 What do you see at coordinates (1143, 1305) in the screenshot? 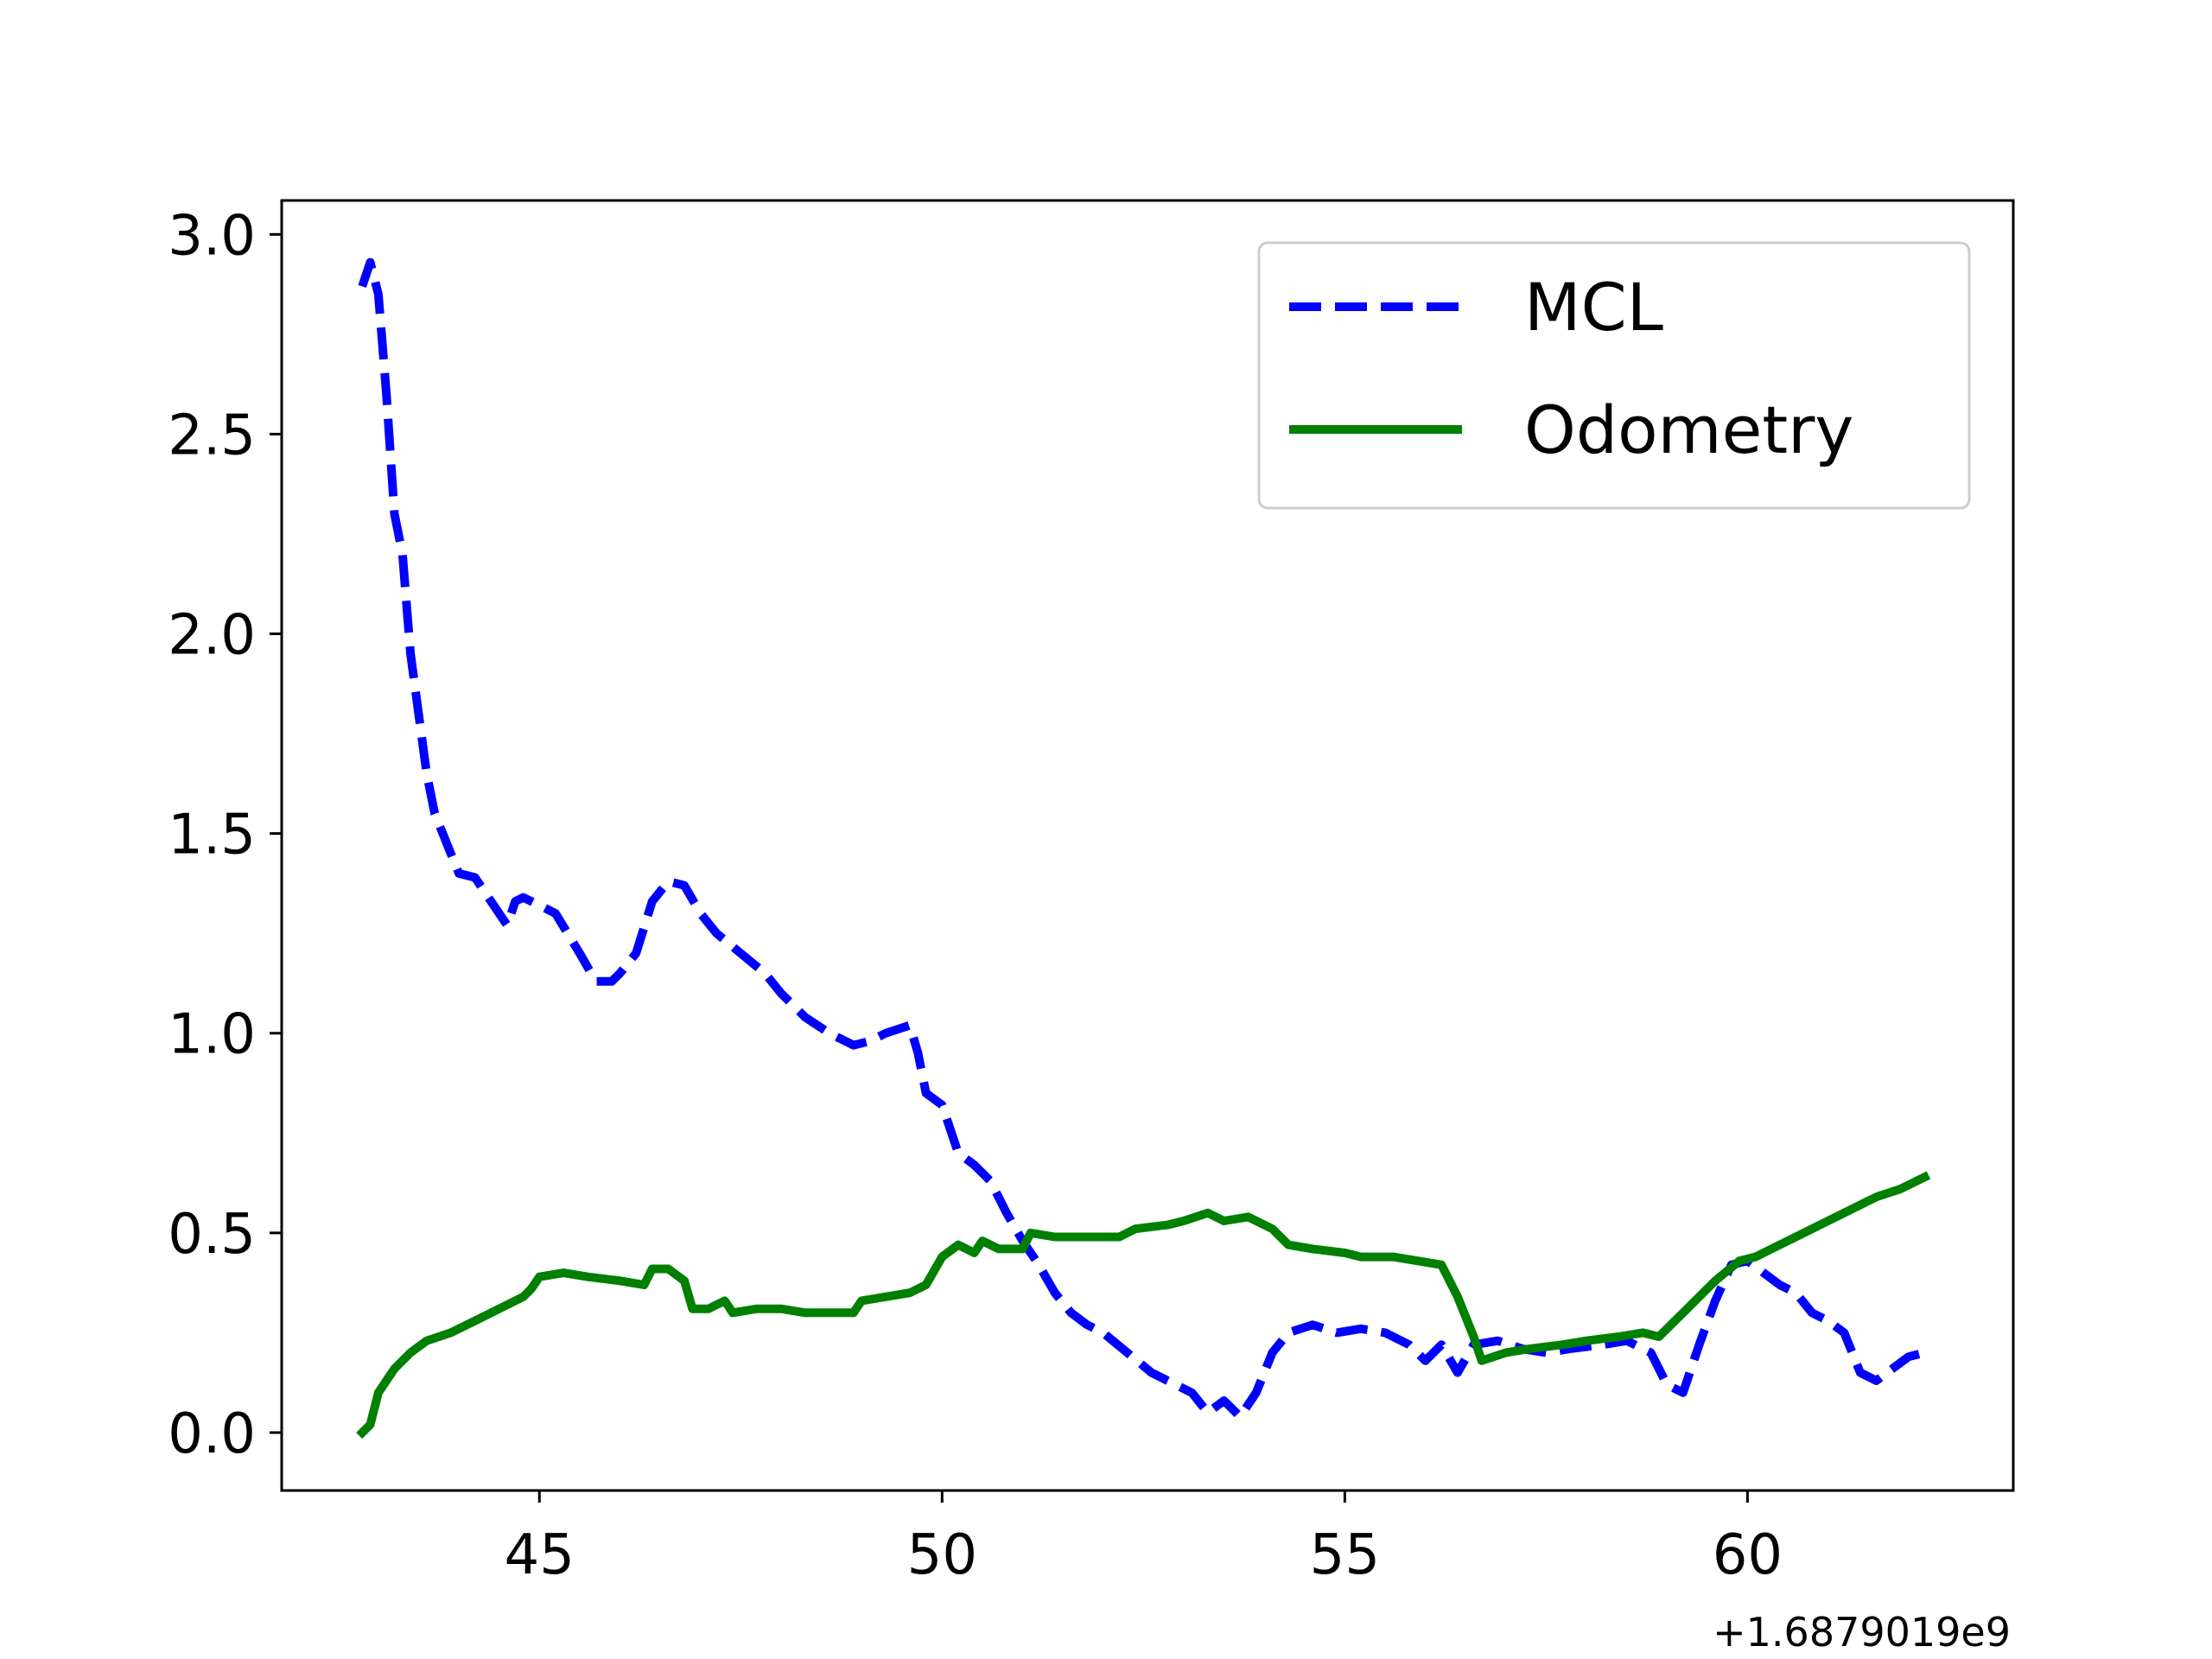
I see `series-line-odometry` at bounding box center [1143, 1305].